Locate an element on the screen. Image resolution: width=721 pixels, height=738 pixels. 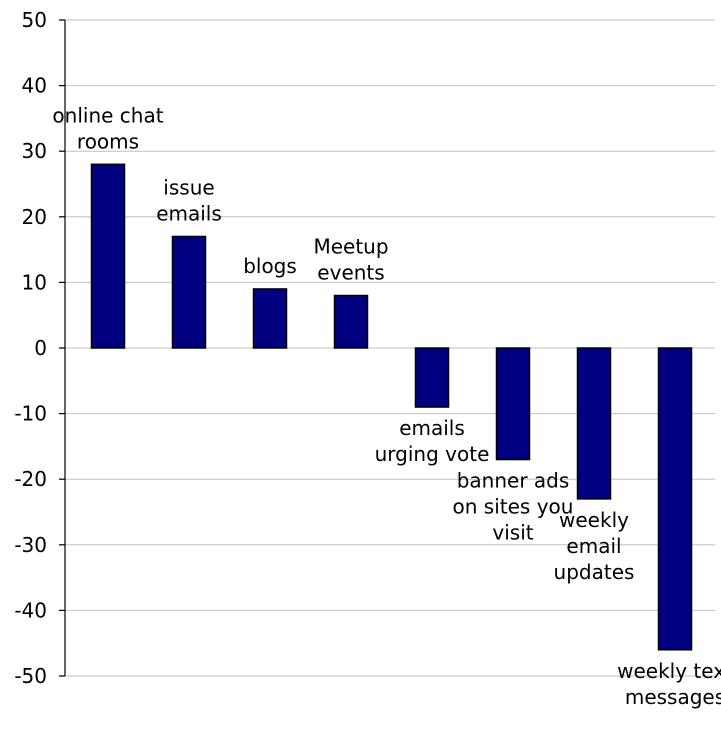
bar-data-label: Meetup events is located at coordinates (350, 260).